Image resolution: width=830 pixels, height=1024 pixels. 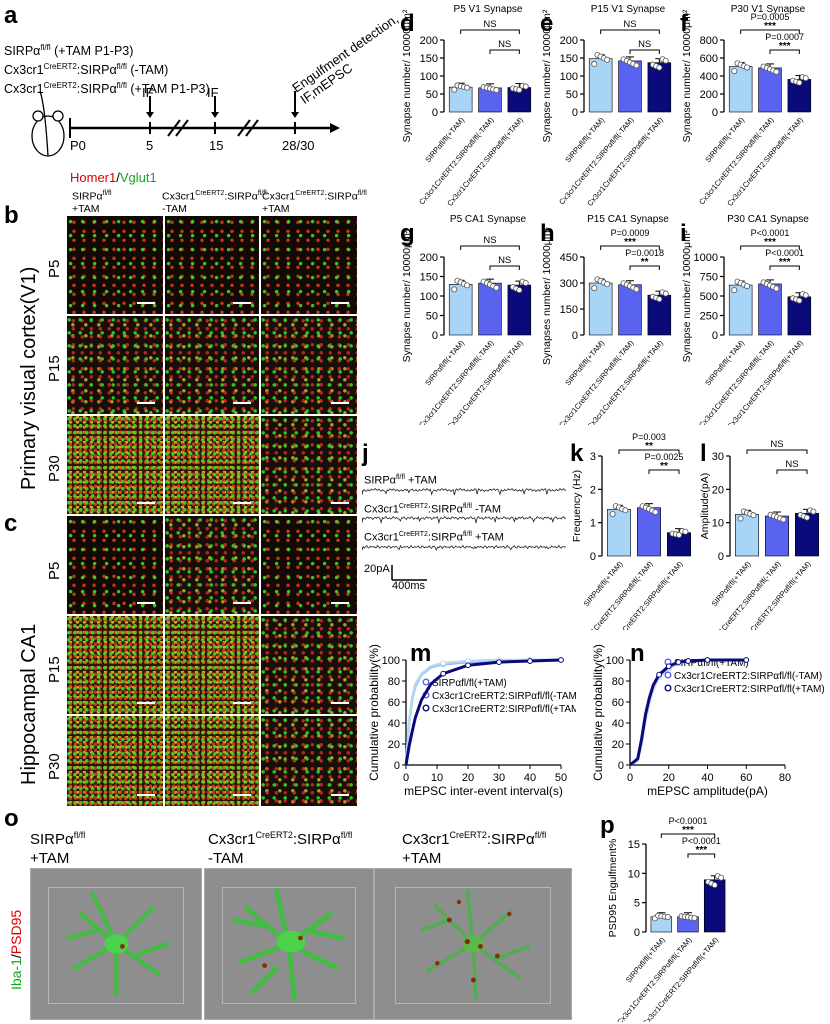 What do you see at coordinates (664, 457) in the screenshot?
I see `sig-pvalue: P=0.0025` at bounding box center [664, 457].